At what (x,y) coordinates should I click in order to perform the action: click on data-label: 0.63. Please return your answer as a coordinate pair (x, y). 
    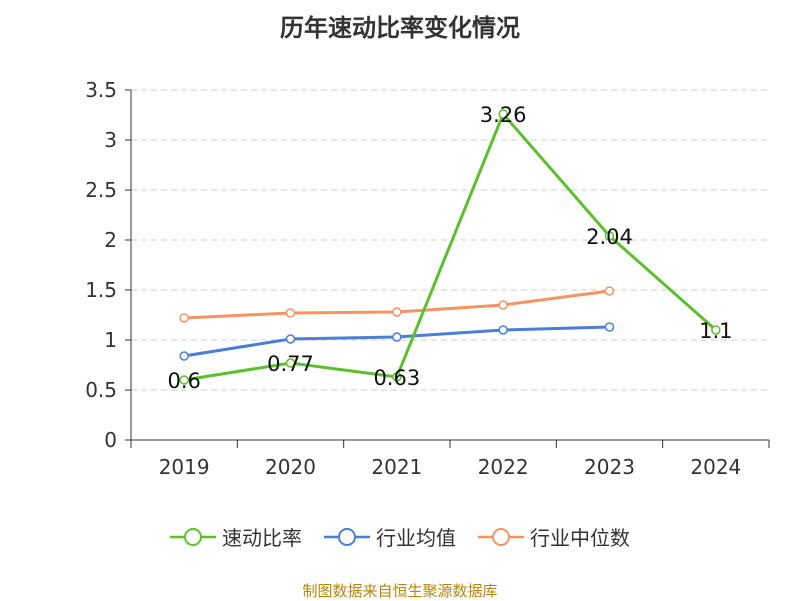
    Looking at the image, I should click on (396, 378).